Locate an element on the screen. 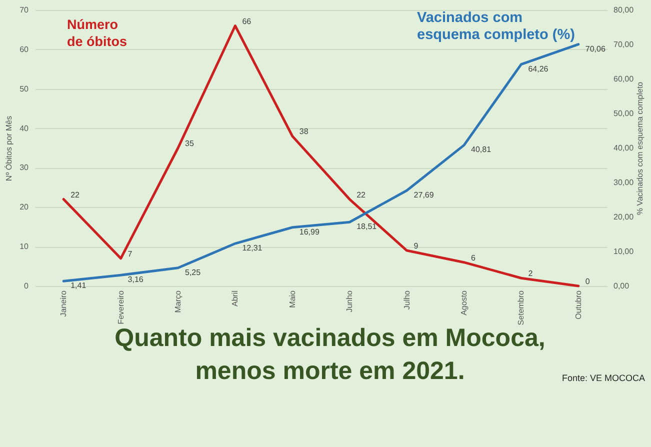  y2-tick-label: 50,00 is located at coordinates (624, 113).